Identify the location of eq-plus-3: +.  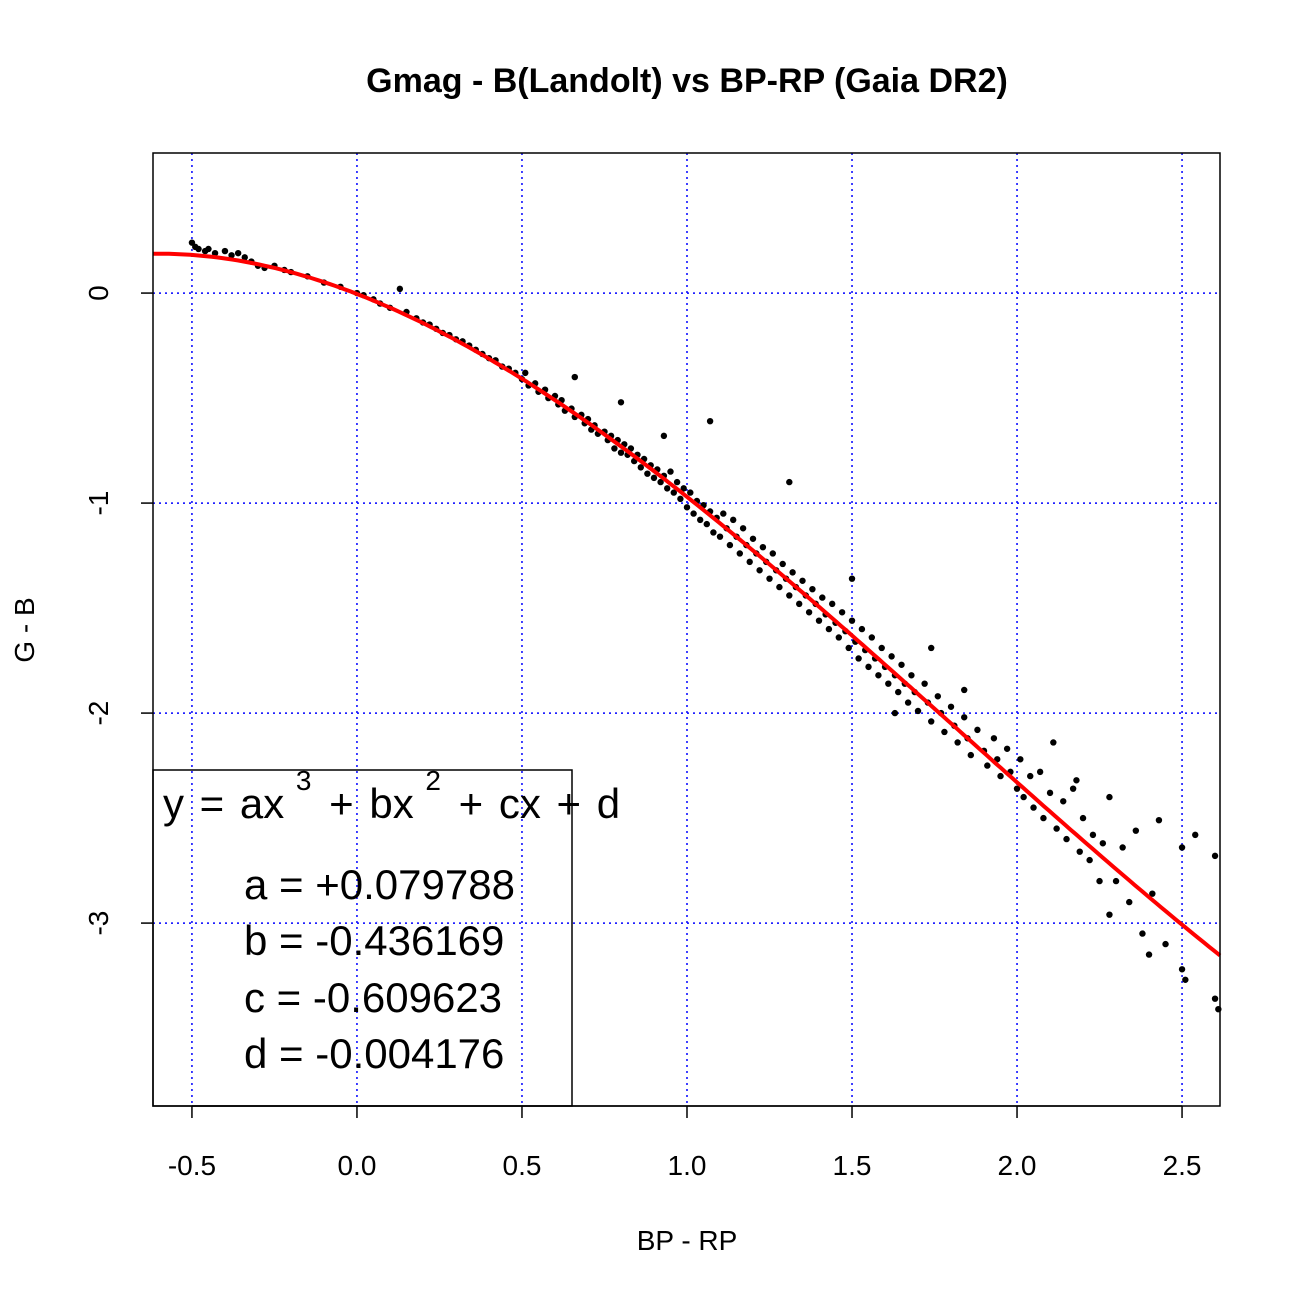
(569, 803).